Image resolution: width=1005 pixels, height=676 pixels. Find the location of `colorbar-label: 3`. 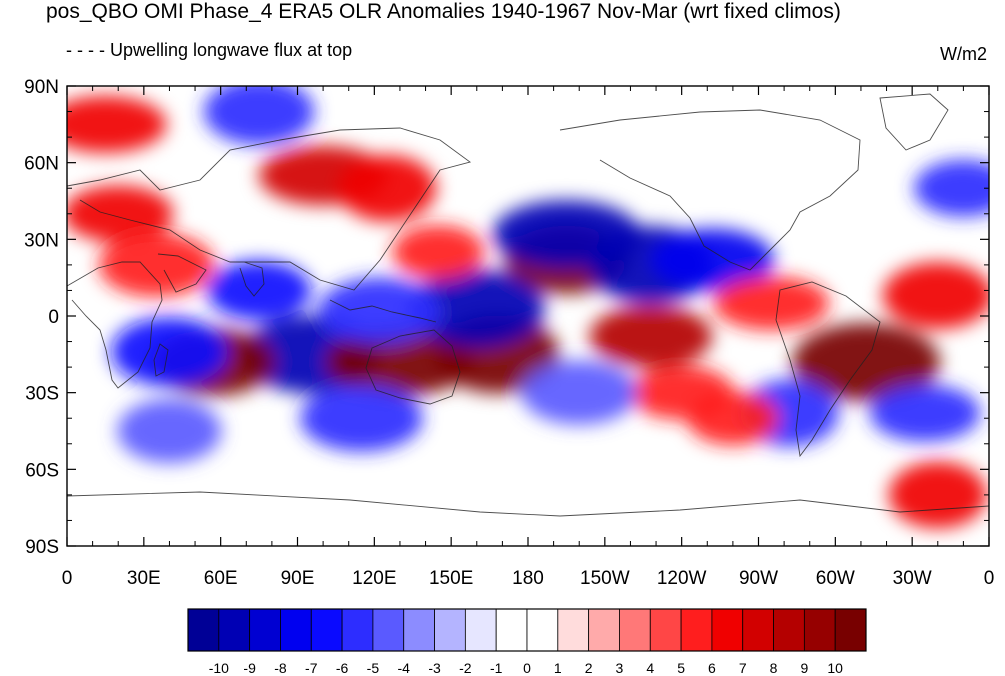

colorbar-label: 3 is located at coordinates (620, 668).